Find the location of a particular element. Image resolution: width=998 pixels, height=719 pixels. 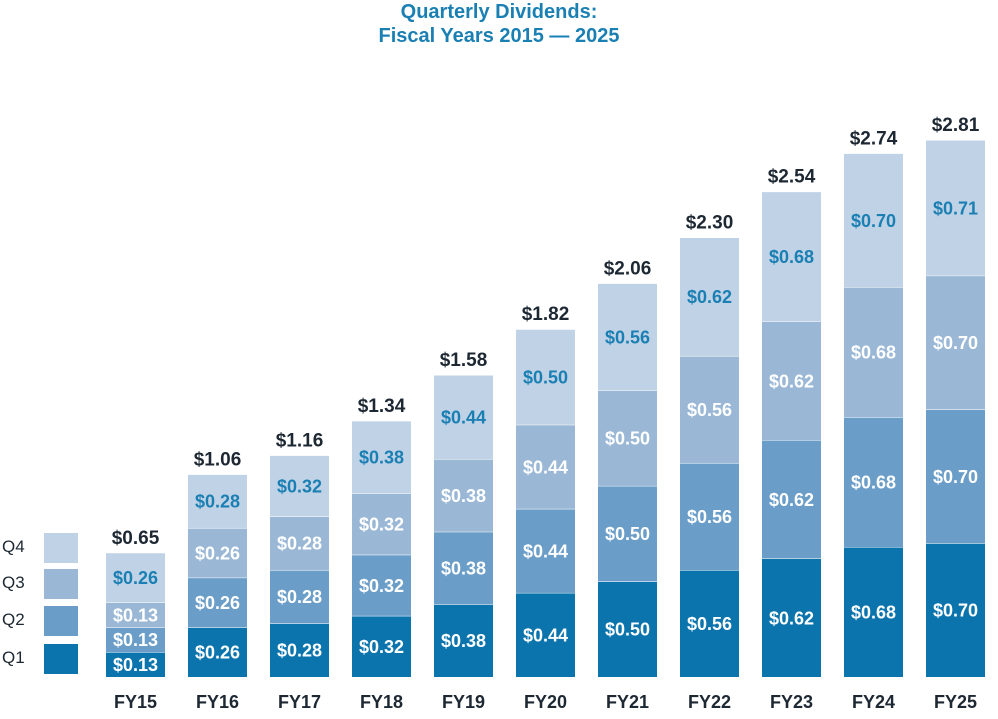

segment-label-fy19-q2: $0.38 is located at coordinates (463, 569).